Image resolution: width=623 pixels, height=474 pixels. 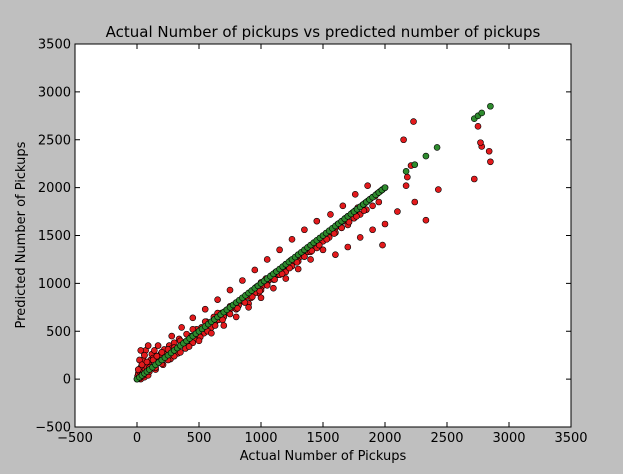 I want to click on y-tick-label: 1000, so click(x=54, y=284).